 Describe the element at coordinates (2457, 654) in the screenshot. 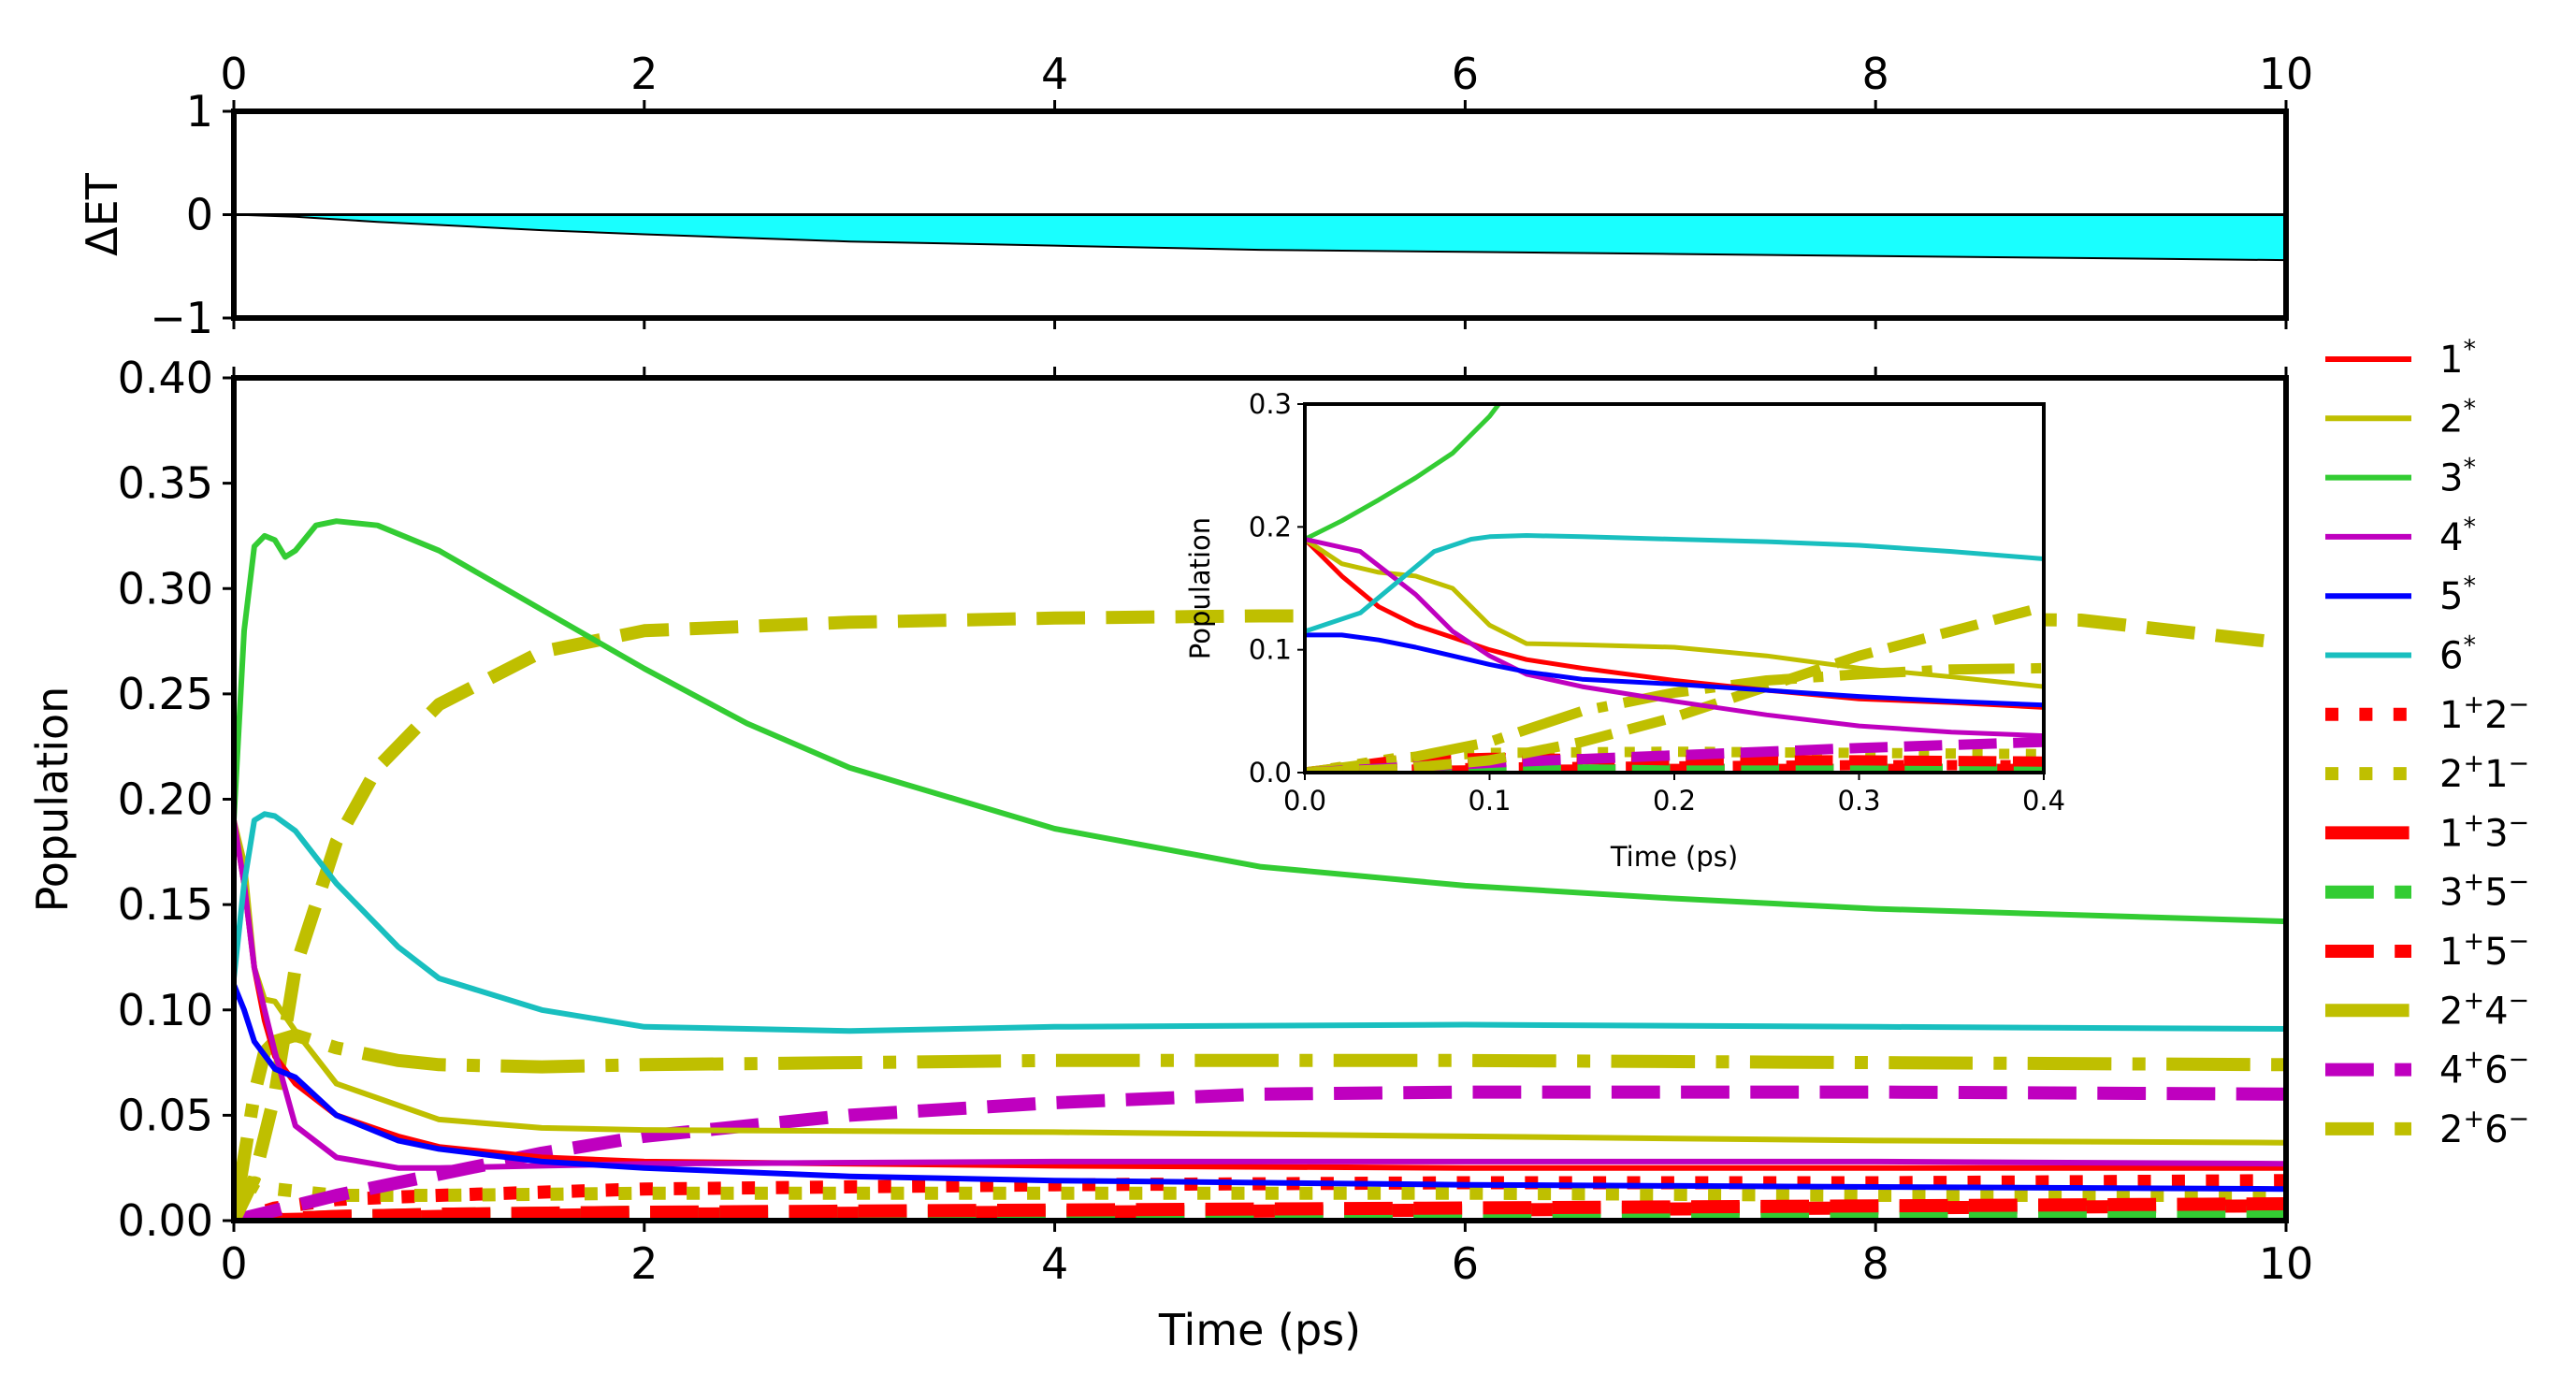

I see `legend-label-5: 6*` at that location.